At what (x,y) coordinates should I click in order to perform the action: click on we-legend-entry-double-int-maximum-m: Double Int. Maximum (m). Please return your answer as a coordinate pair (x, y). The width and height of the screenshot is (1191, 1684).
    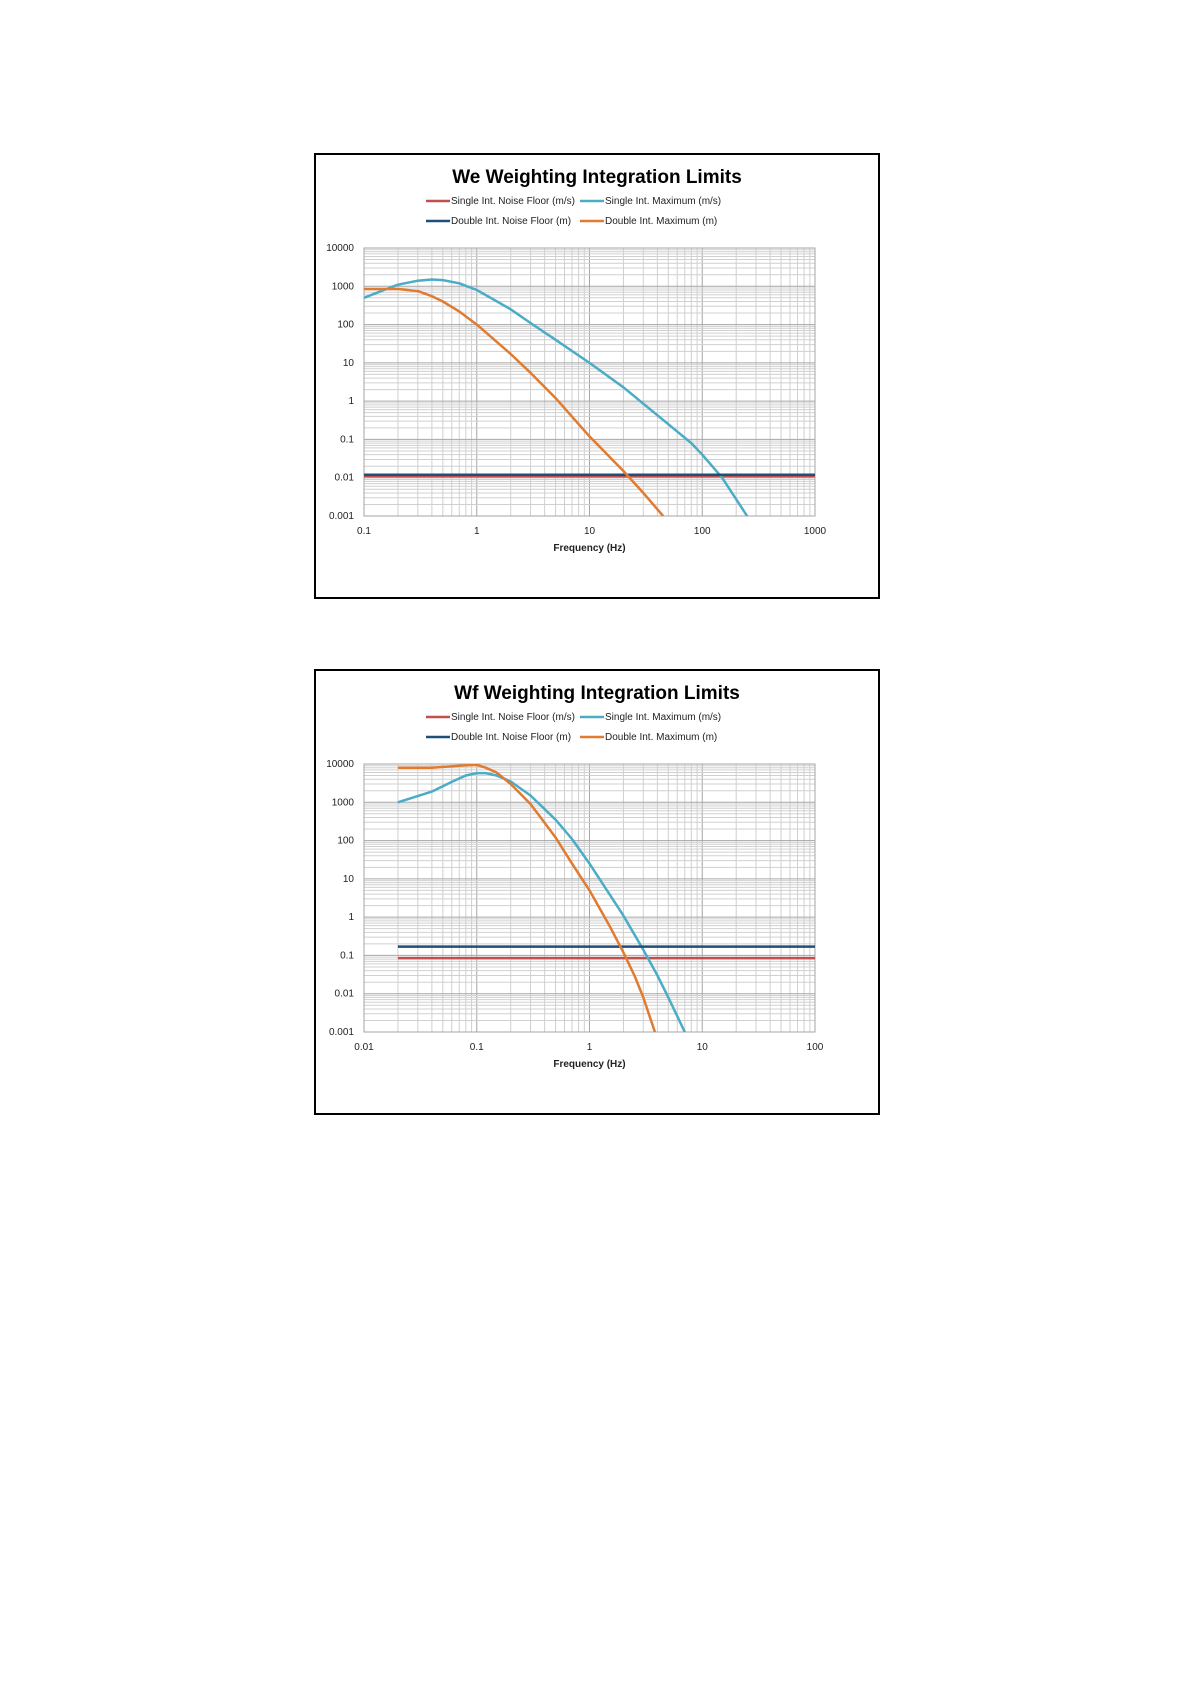
    Looking at the image, I should click on (648, 221).